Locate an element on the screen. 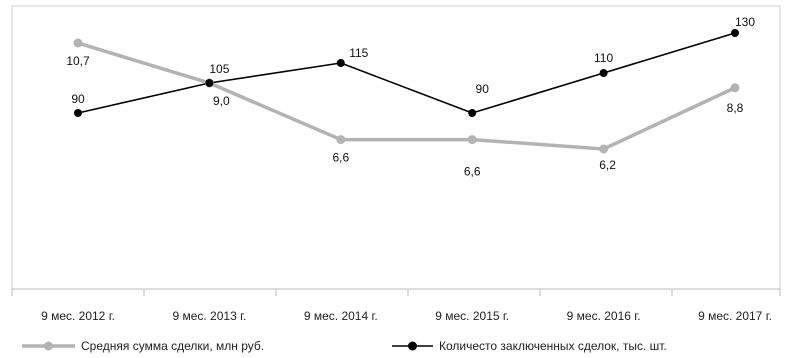 This screenshot has height=358, width=787. legend-label-deal-count: Количесто заключенных сделок, тыс. шт. is located at coordinates (553, 346).